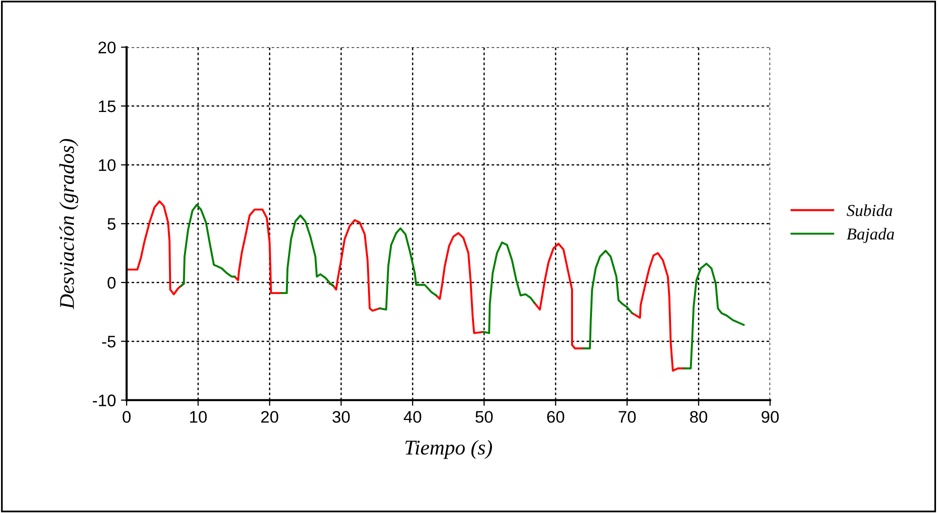 This screenshot has height=513, width=938. I want to click on legend-label: Subida, so click(869, 210).